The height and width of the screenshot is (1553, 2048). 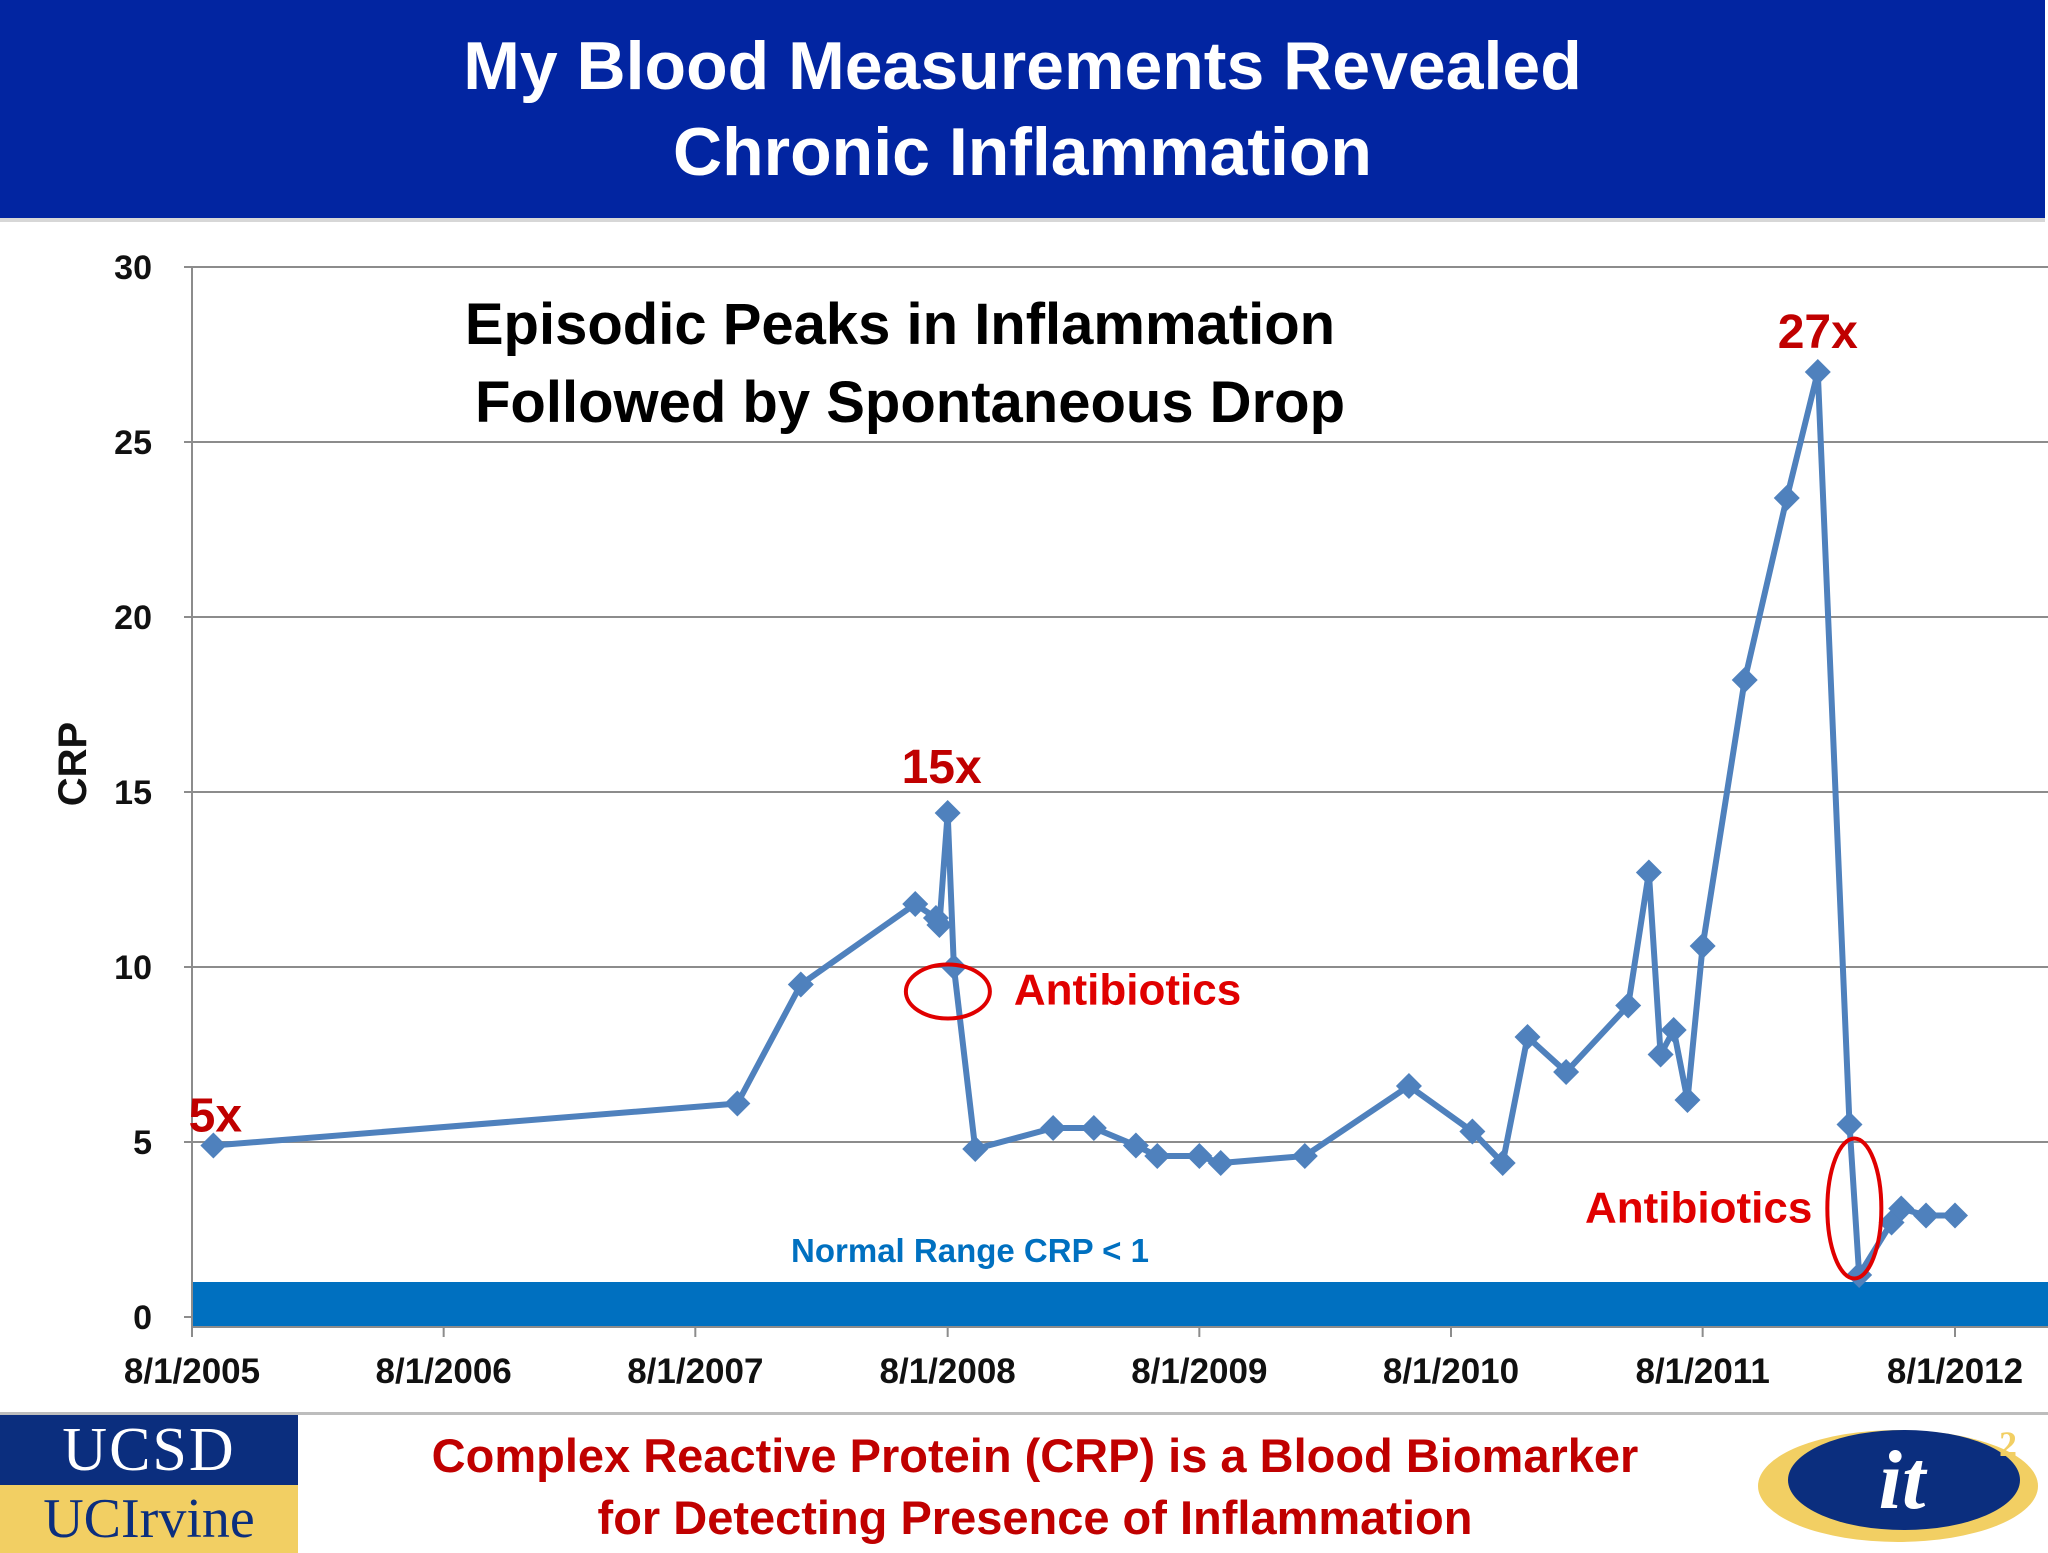 I want to click on it2-logo-disc, so click(x=1904, y=1480).